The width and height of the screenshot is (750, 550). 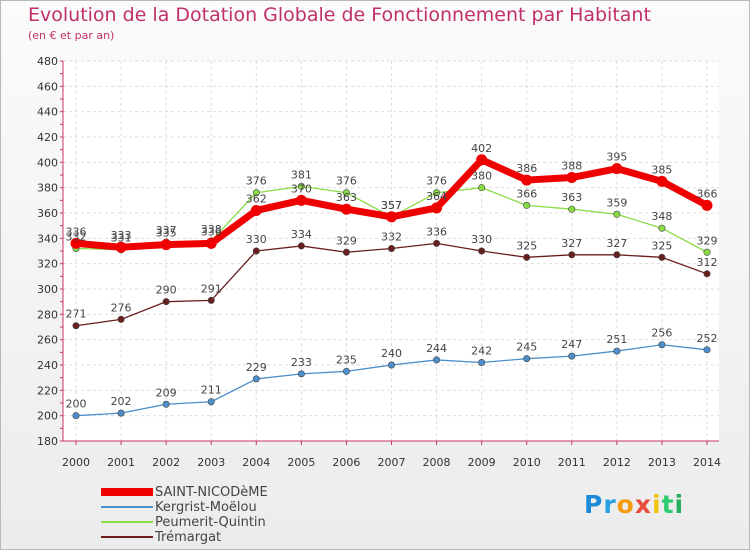 I want to click on data-label: 251, so click(x=616, y=339).